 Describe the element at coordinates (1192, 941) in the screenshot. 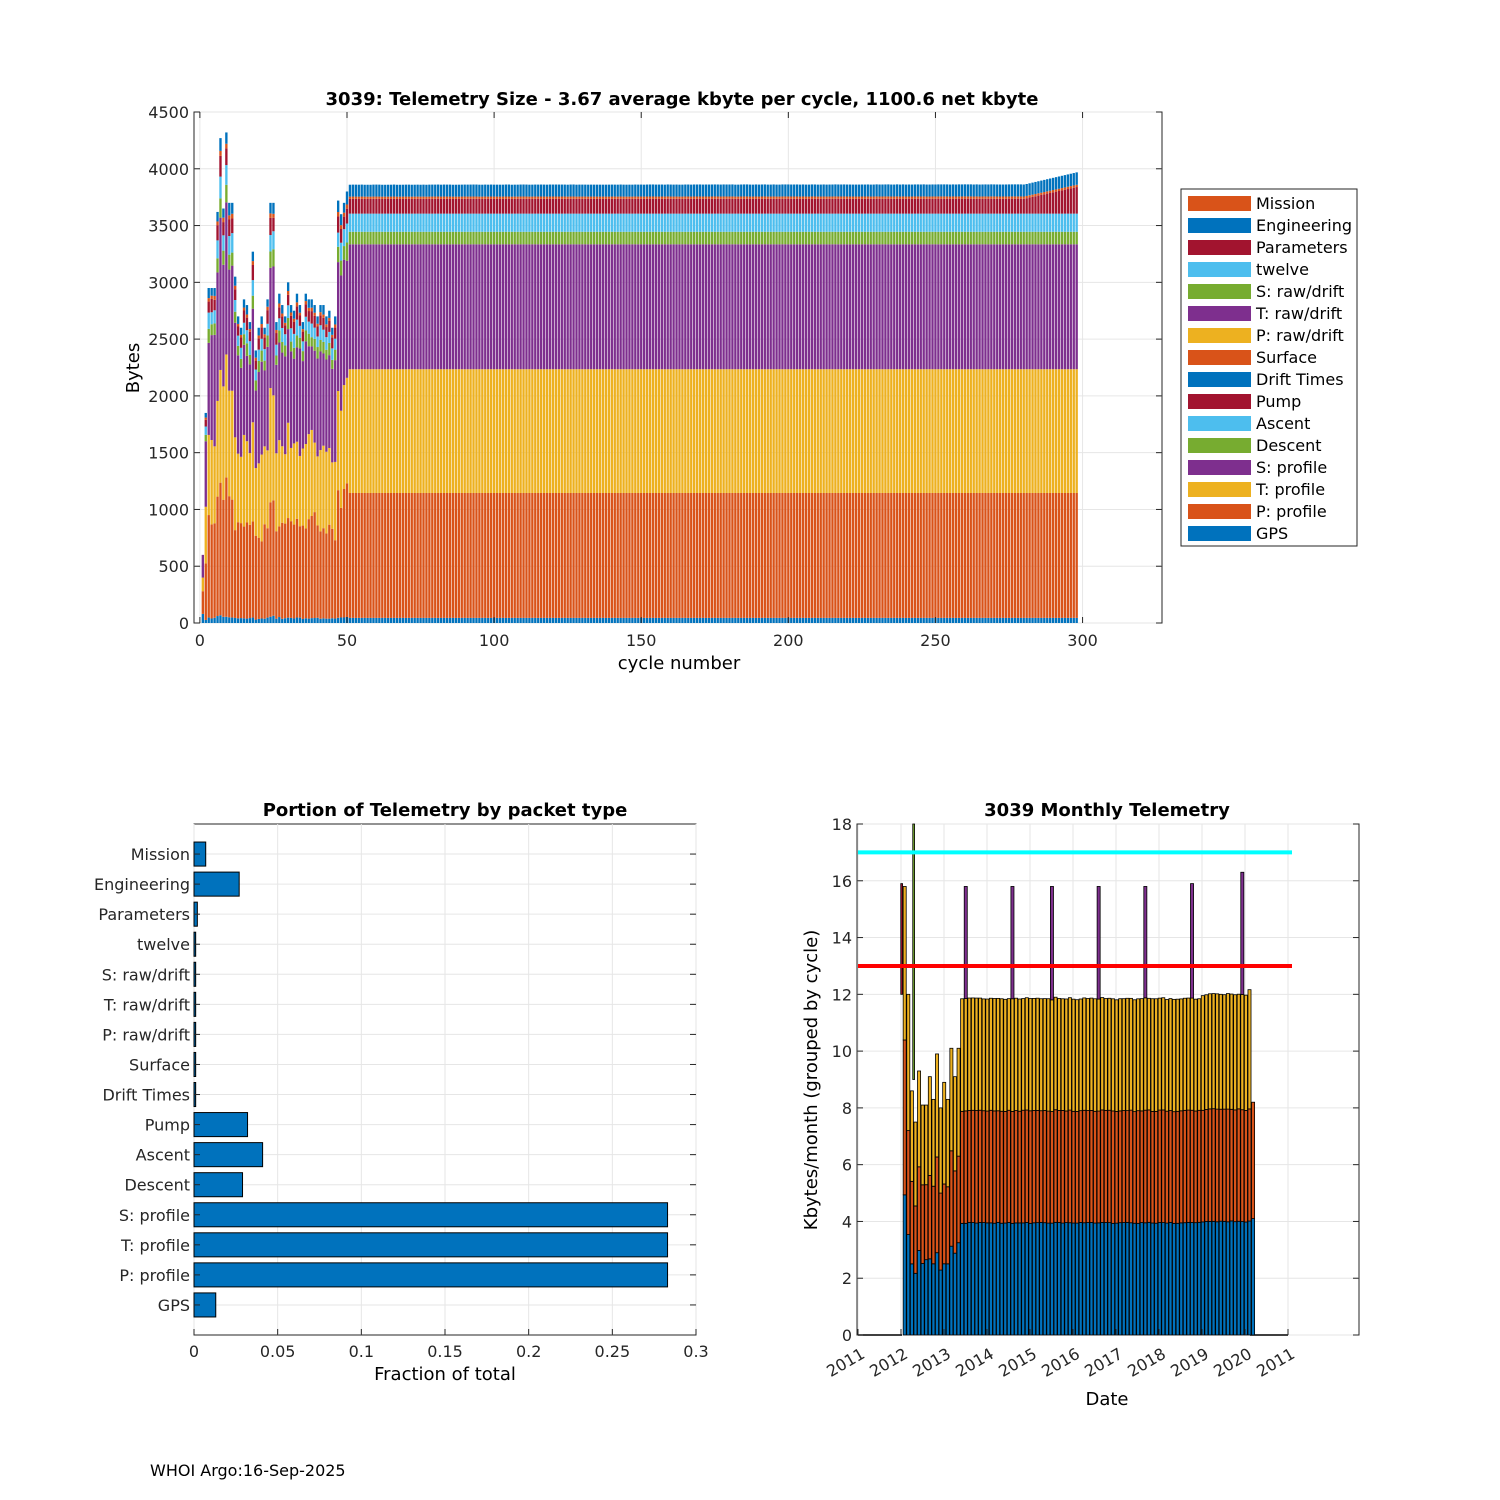

I see `spike-bar` at that location.